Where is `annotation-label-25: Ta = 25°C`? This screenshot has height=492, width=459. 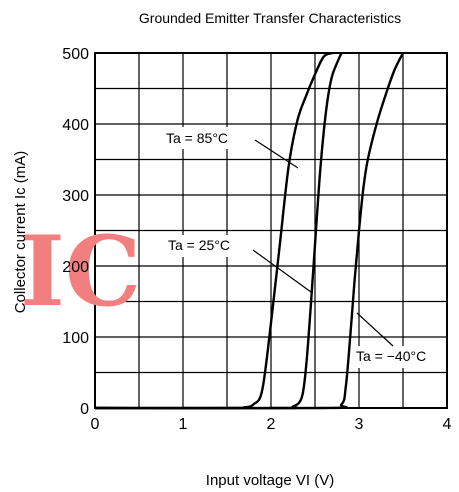 annotation-label-25: Ta = 25°C is located at coordinates (199, 245).